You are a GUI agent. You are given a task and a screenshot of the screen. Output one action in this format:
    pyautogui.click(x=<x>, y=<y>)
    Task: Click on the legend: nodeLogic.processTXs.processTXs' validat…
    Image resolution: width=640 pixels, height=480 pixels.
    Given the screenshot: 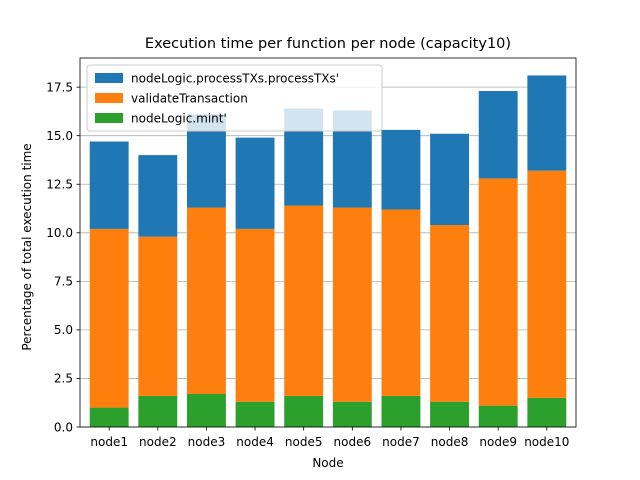 What is the action you would take?
    pyautogui.click(x=234, y=98)
    